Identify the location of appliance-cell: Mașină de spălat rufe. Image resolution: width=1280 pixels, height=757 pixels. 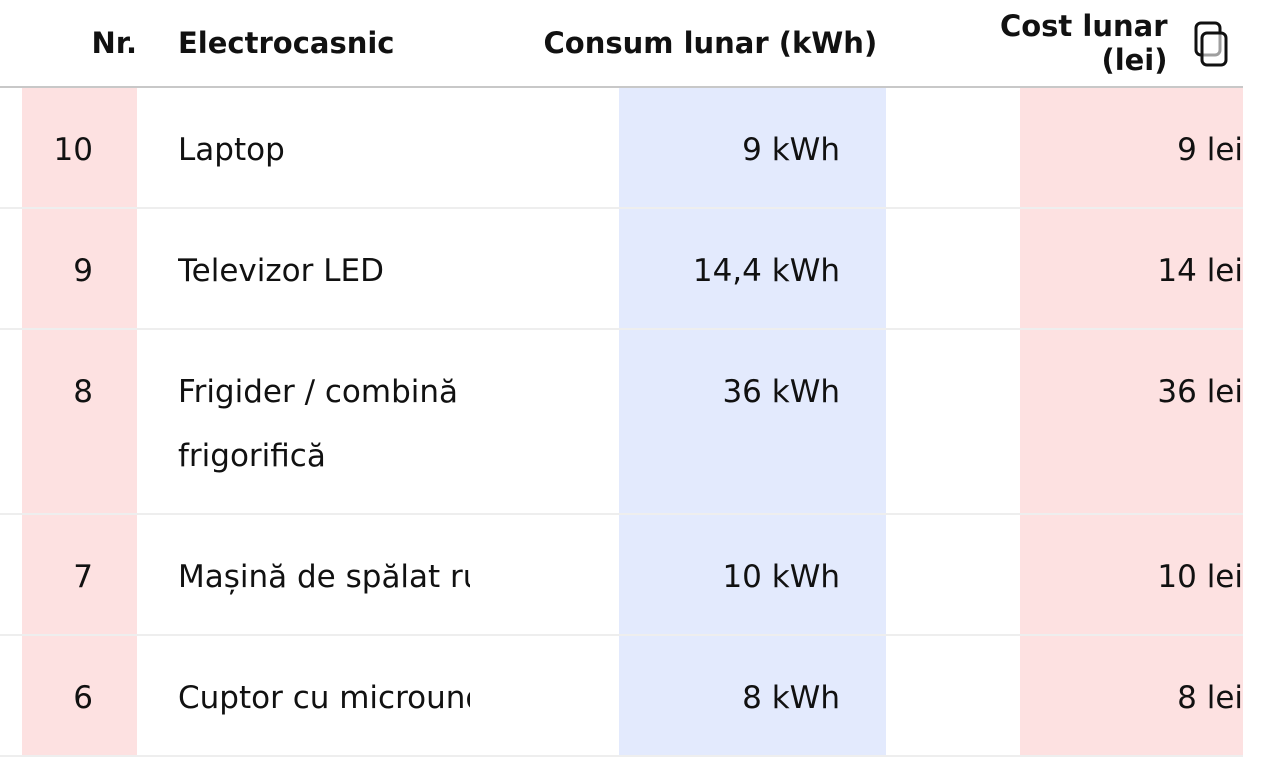
(324, 574).